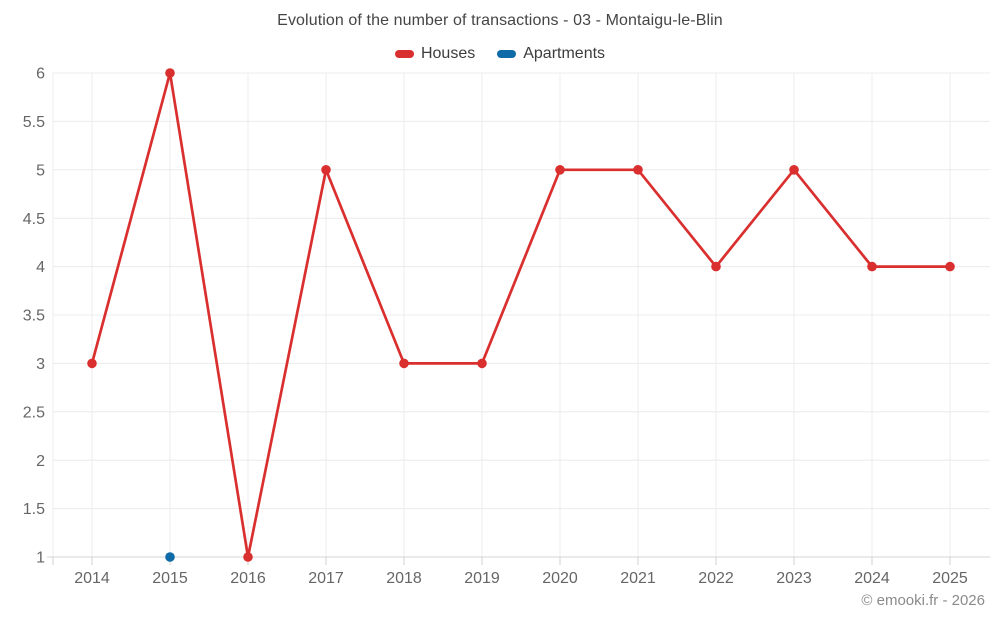 Image resolution: width=1000 pixels, height=625 pixels. I want to click on data-point-houses-2020, so click(560, 170).